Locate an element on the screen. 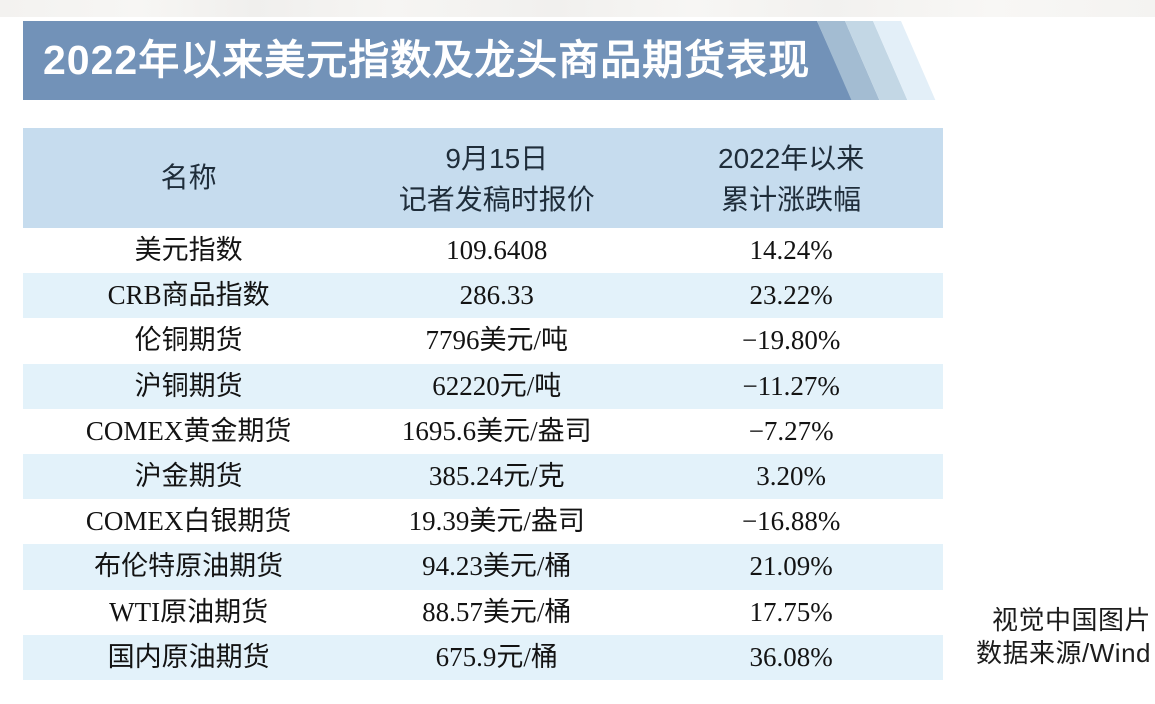  header-change-line1: 2022年以来 is located at coordinates (791, 158).